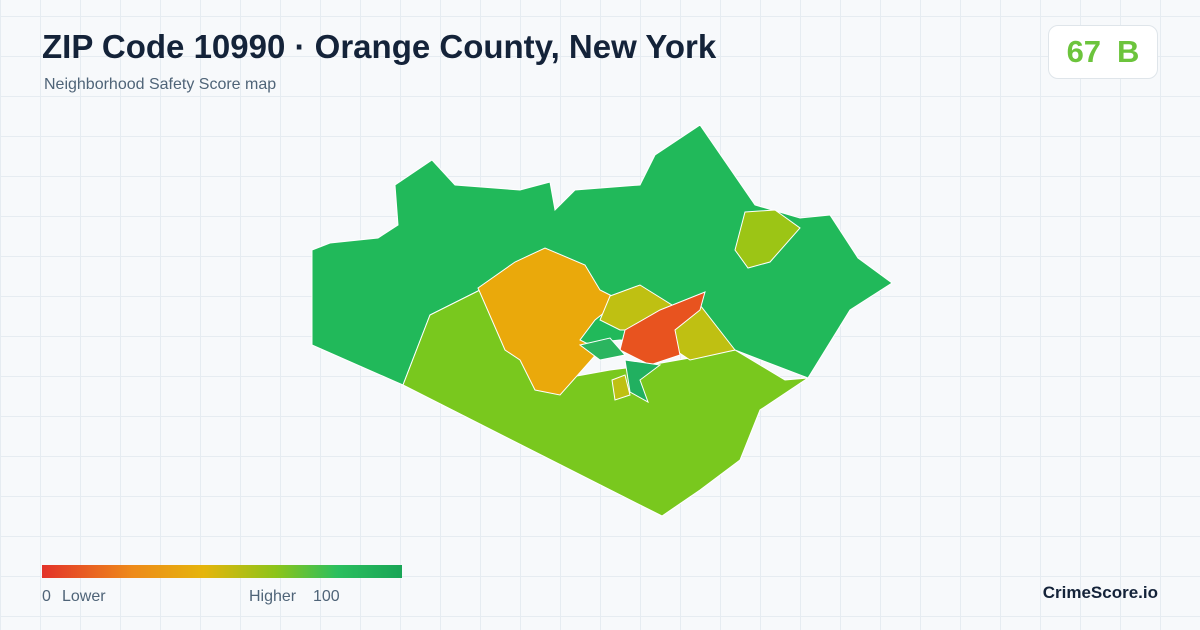  I want to click on score-badge: 67 B, so click(1103, 52).